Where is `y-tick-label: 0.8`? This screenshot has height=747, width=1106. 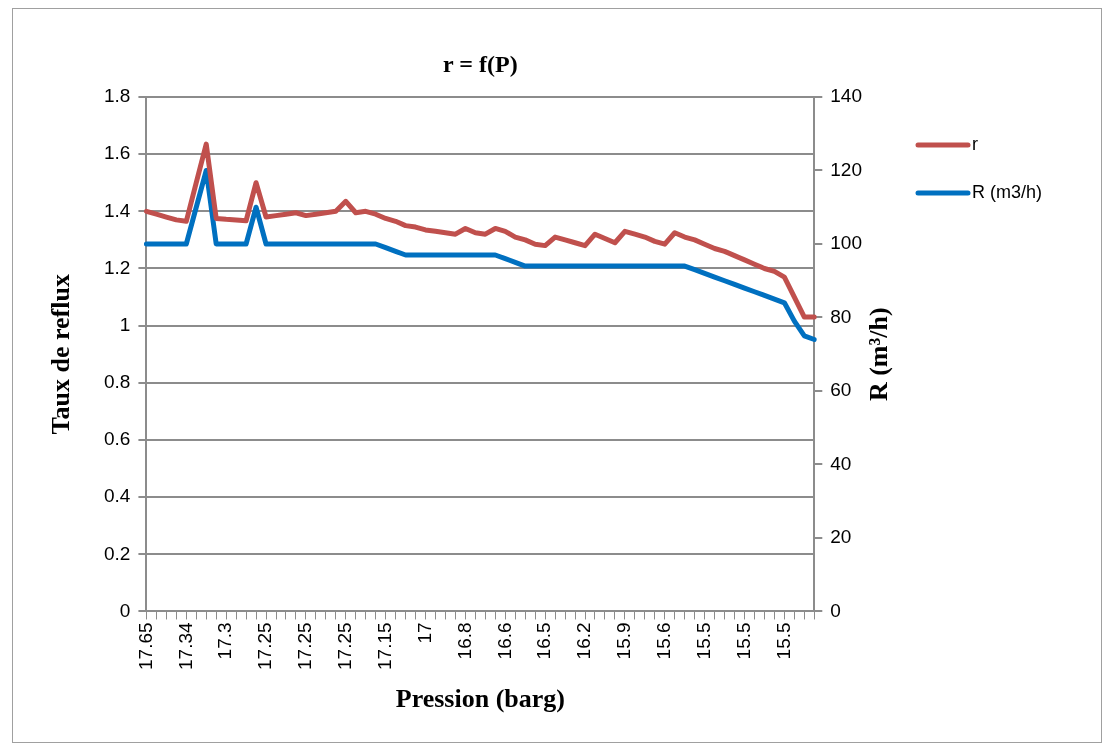
y-tick-label: 0.8 is located at coordinates (117, 382).